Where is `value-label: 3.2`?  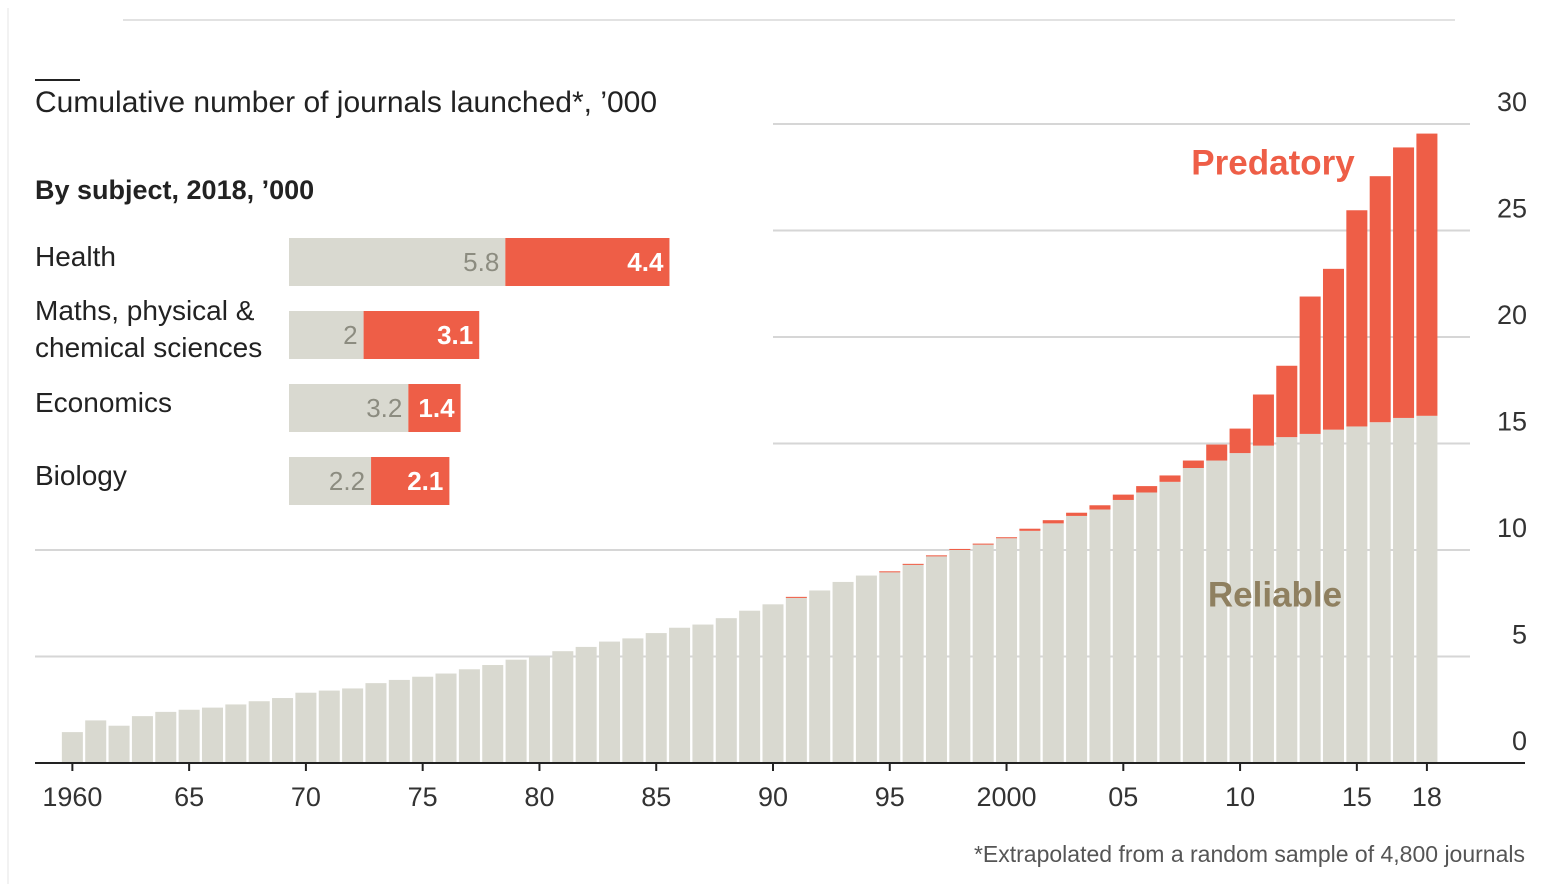 value-label: 3.2 is located at coordinates (384, 408).